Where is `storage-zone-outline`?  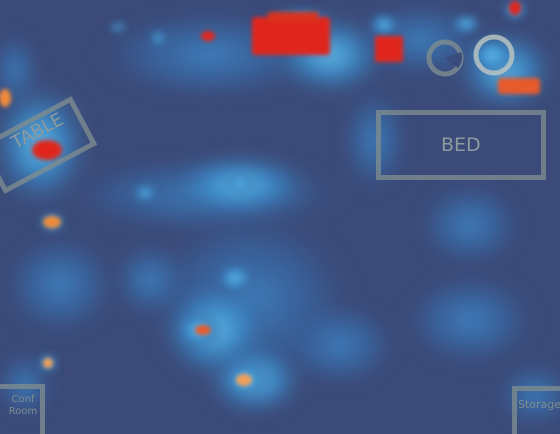 storage-zone-outline is located at coordinates (536, 410).